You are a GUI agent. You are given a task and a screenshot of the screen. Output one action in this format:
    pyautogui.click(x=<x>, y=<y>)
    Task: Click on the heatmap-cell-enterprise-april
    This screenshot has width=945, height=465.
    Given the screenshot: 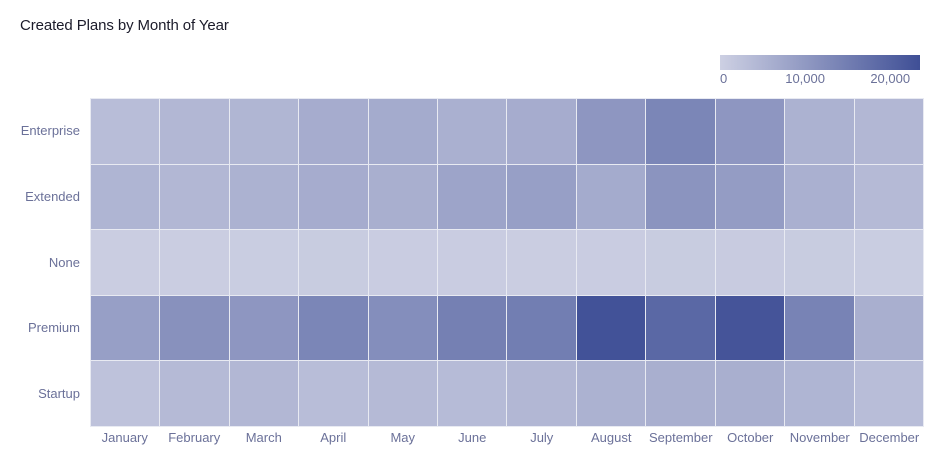 What is the action you would take?
    pyautogui.click(x=333, y=131)
    